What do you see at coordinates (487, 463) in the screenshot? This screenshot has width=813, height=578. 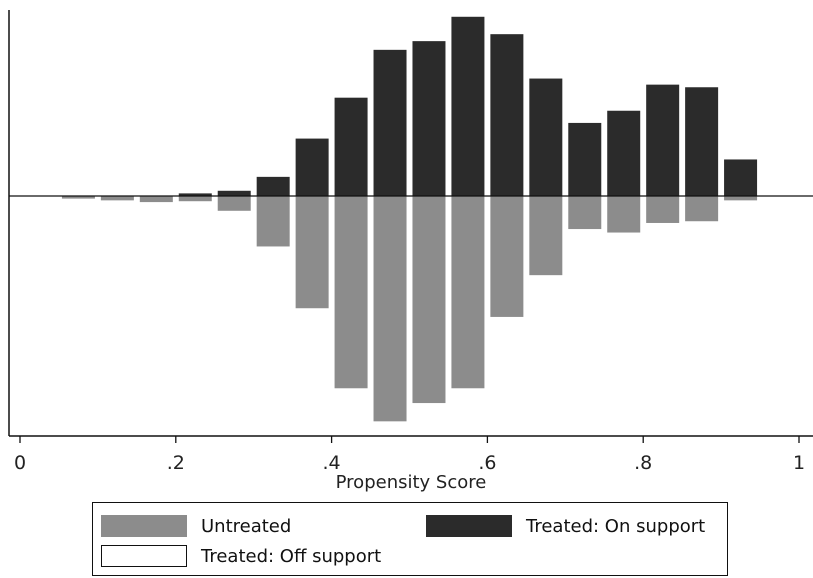 I see `x-tick-label: .6` at bounding box center [487, 463].